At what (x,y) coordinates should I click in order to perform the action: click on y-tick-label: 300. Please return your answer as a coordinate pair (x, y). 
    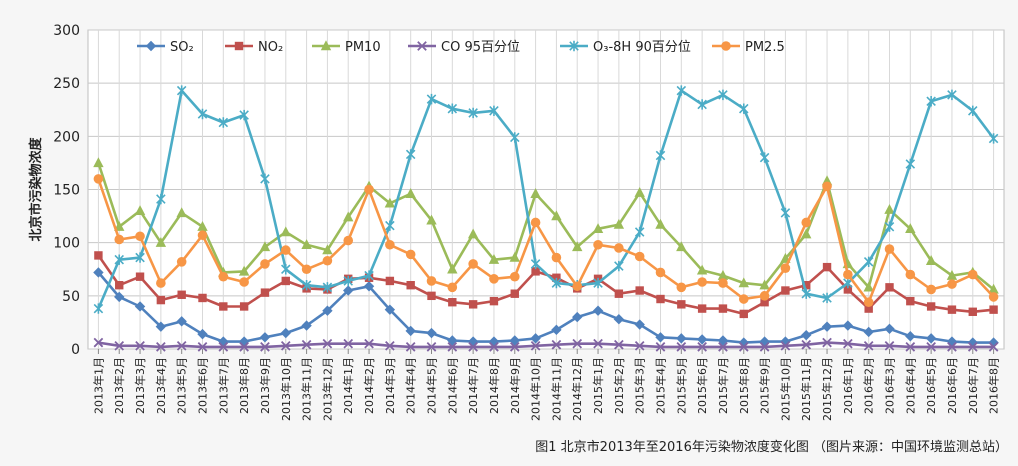
    Looking at the image, I should click on (66, 31).